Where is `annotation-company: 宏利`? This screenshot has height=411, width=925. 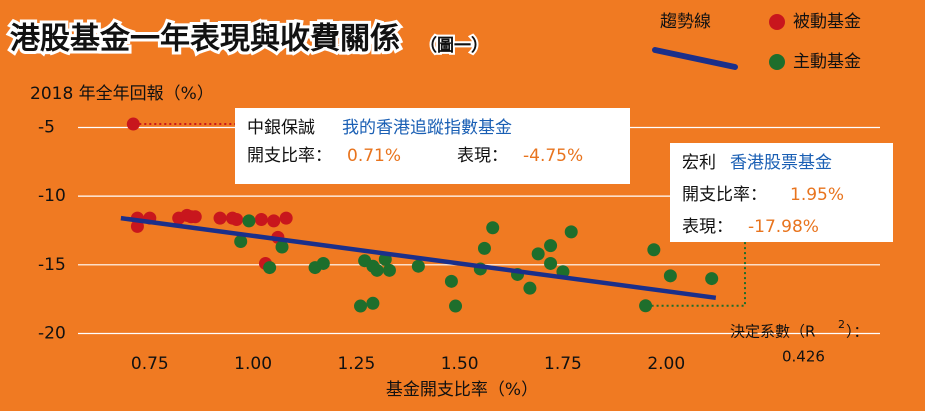
annotation-company: 宏利 is located at coordinates (699, 163).